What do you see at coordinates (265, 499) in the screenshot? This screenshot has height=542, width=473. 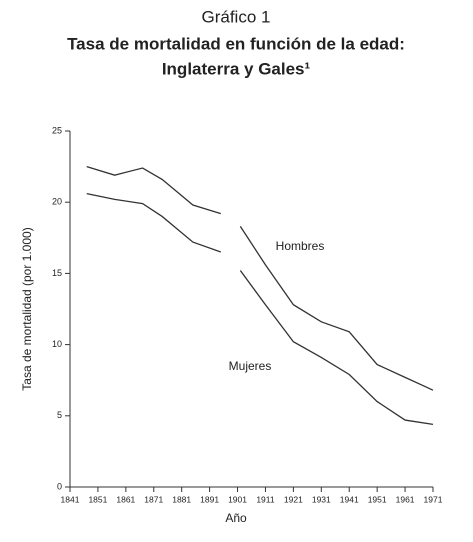 I see `x-tick-label: 1911` at bounding box center [265, 499].